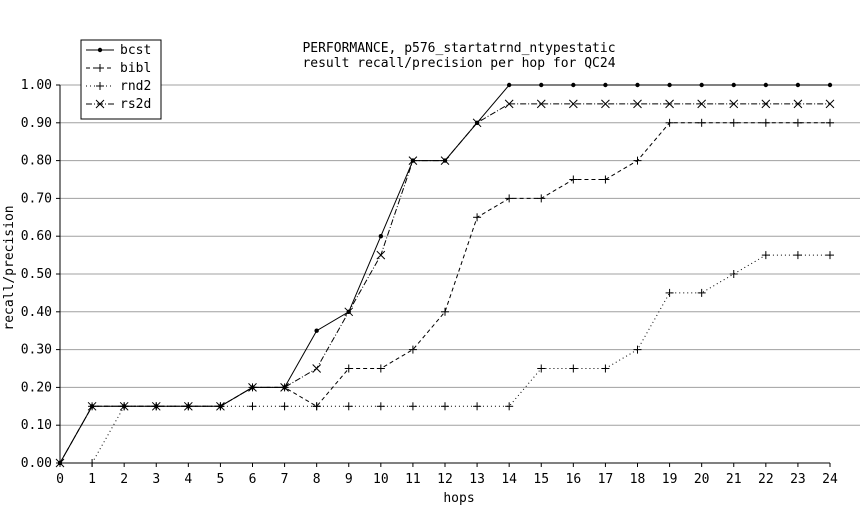  I want to click on x-tick-label: 1, so click(92, 479).